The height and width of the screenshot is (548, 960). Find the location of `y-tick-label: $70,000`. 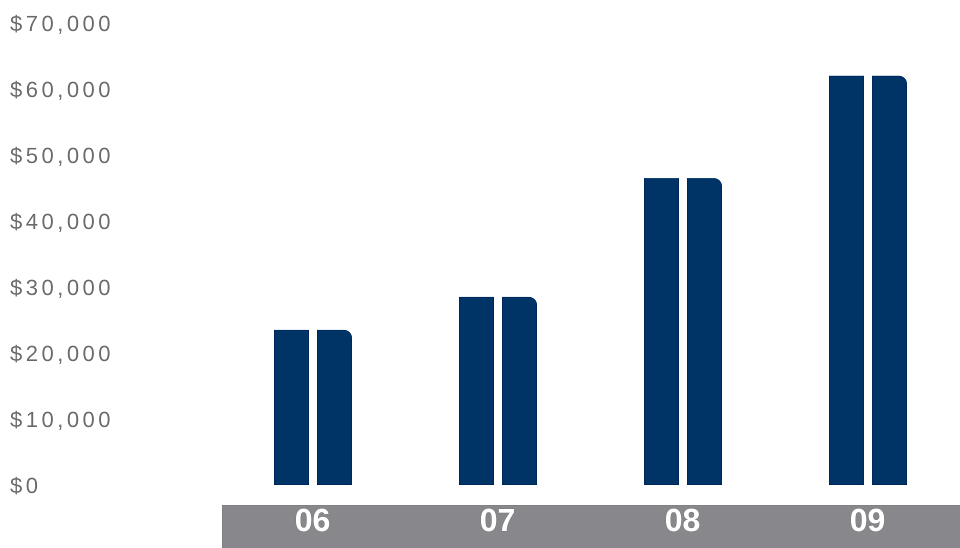

y-tick-label: $70,000 is located at coordinates (62, 23).